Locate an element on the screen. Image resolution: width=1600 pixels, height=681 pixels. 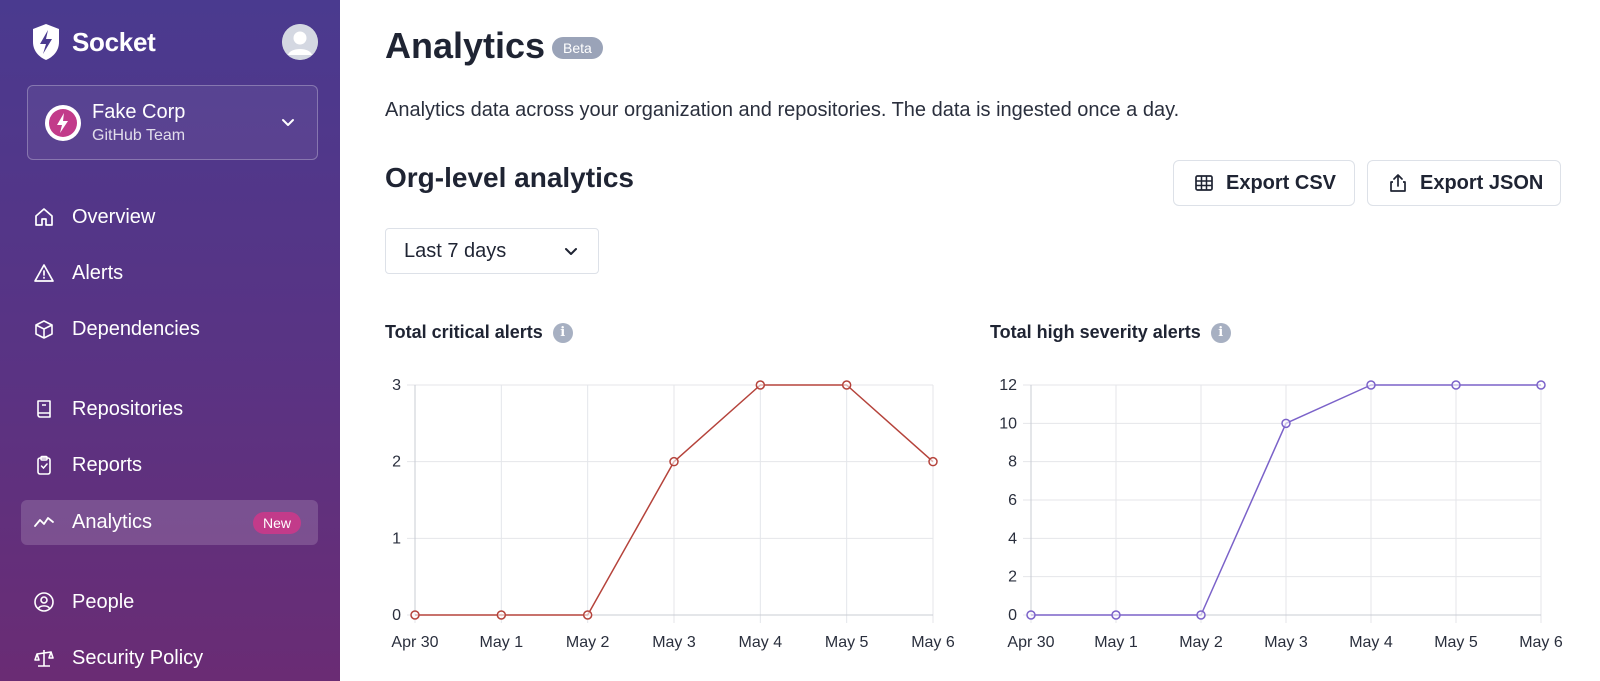
sidebar-item-people: People is located at coordinates (169, 602).